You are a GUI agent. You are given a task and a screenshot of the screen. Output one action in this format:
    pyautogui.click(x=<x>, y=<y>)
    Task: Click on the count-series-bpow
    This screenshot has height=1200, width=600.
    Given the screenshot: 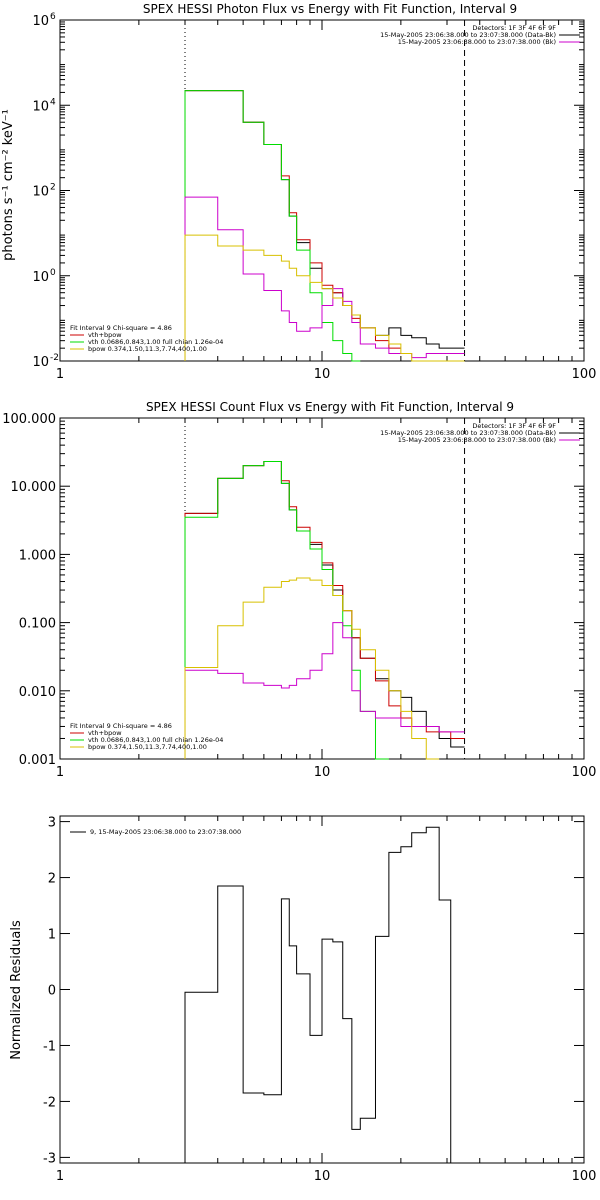 What is the action you would take?
    pyautogui.click(x=312, y=668)
    